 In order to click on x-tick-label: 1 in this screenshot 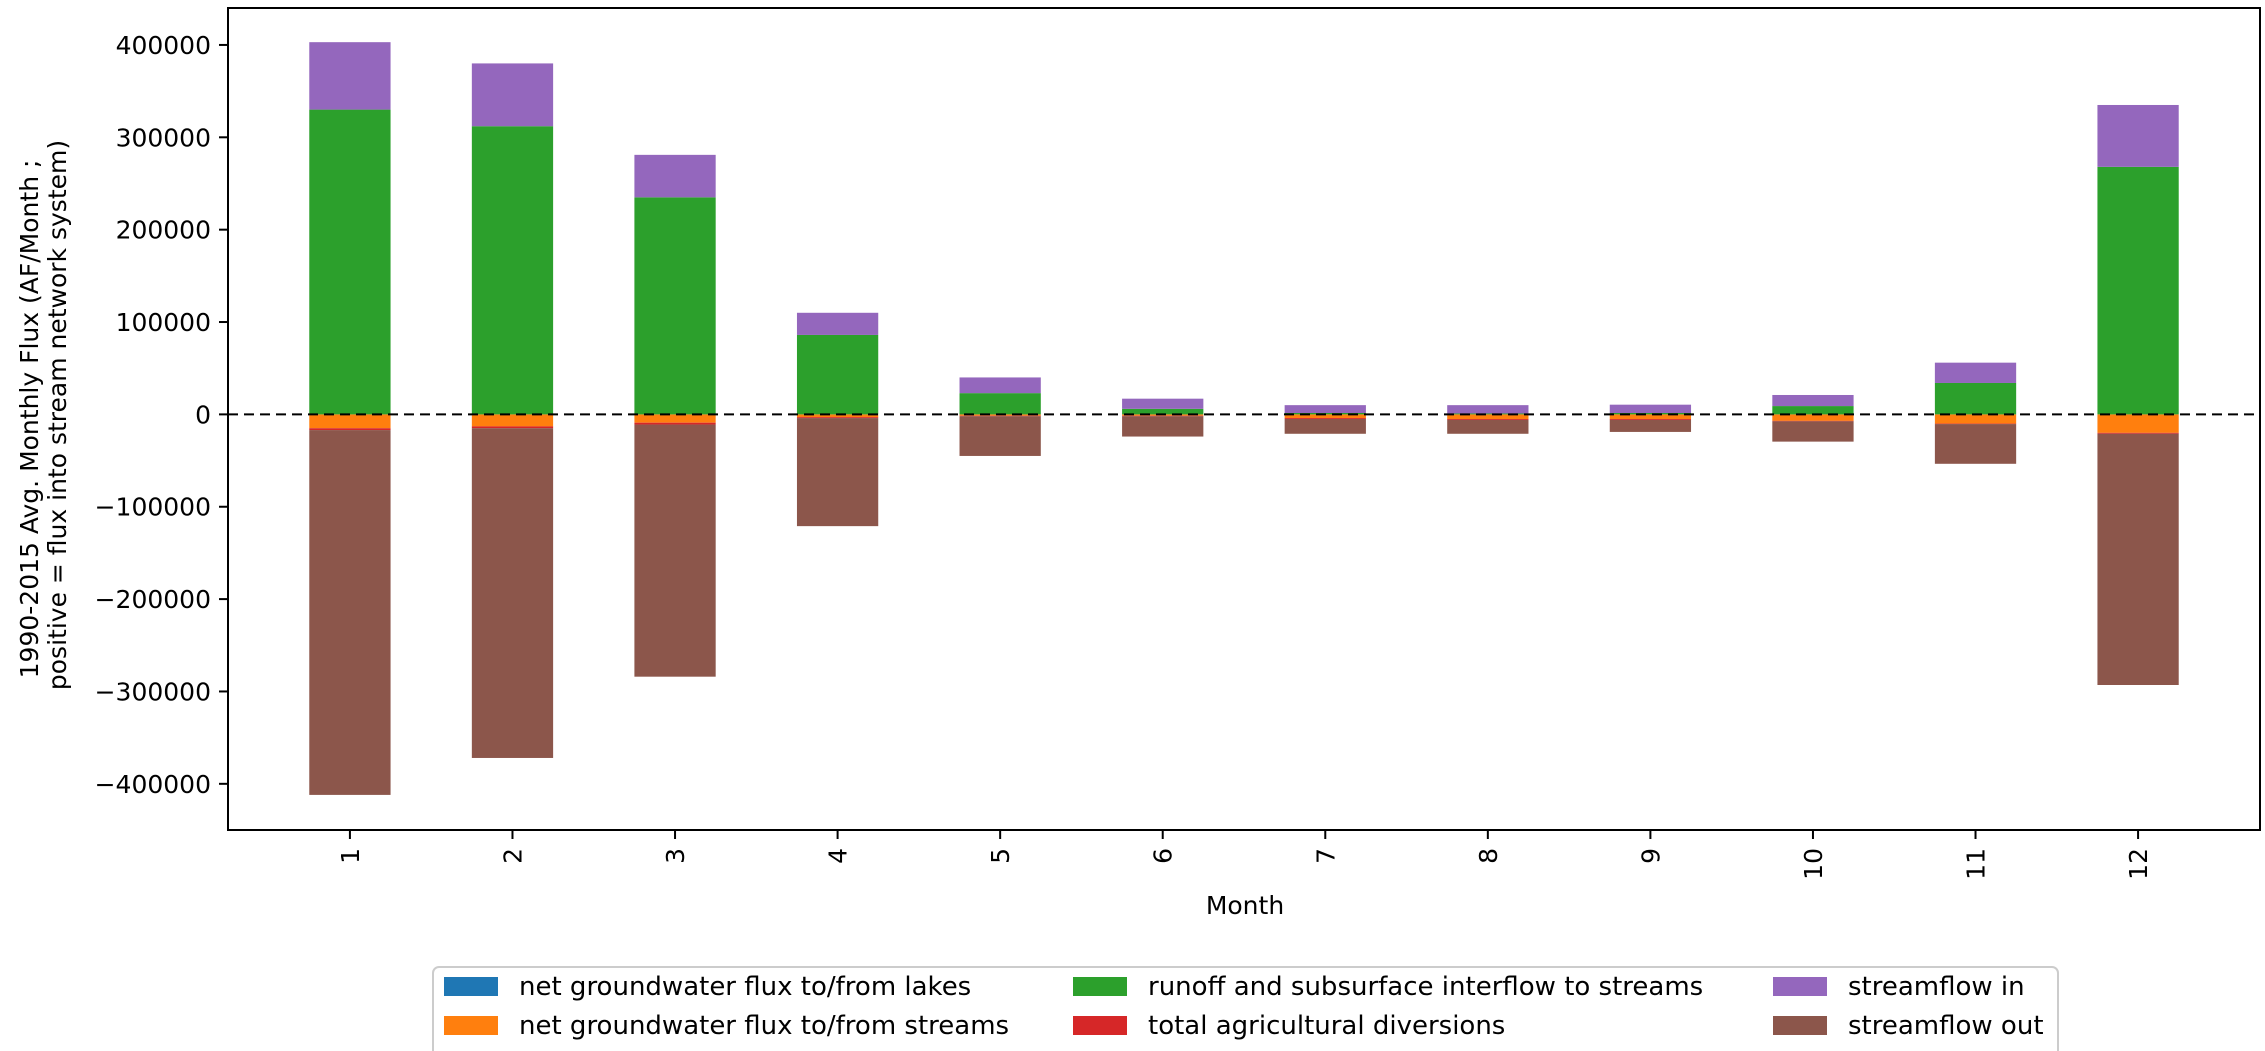, I will do `click(350, 856)`.